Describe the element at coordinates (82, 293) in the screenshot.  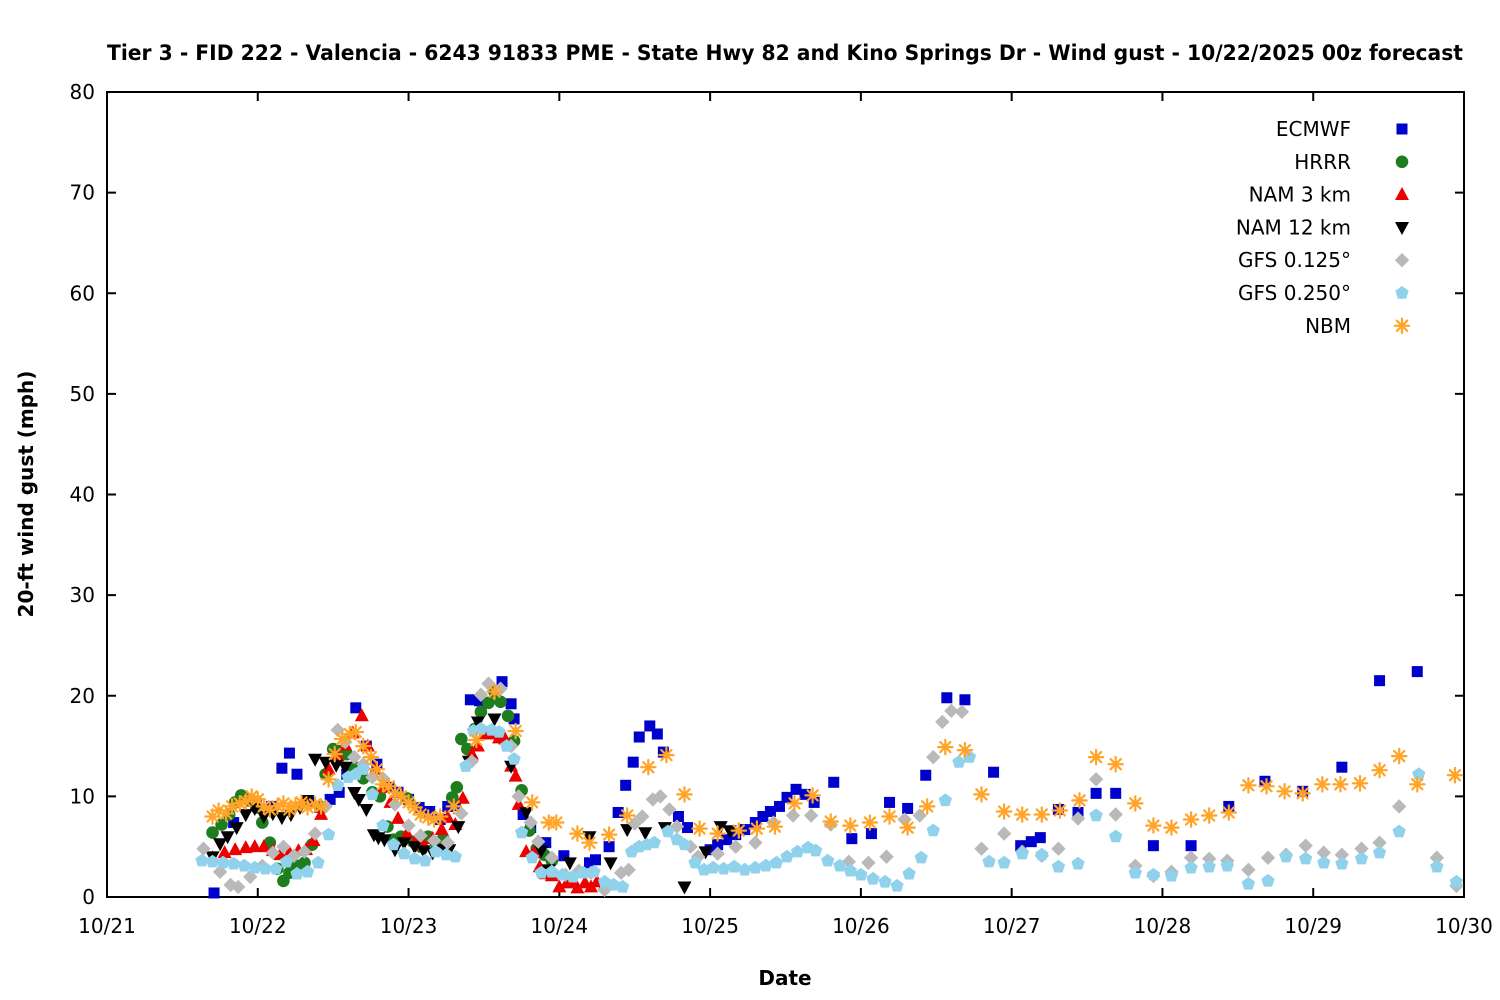
I see `y-tick-label: 60` at that location.